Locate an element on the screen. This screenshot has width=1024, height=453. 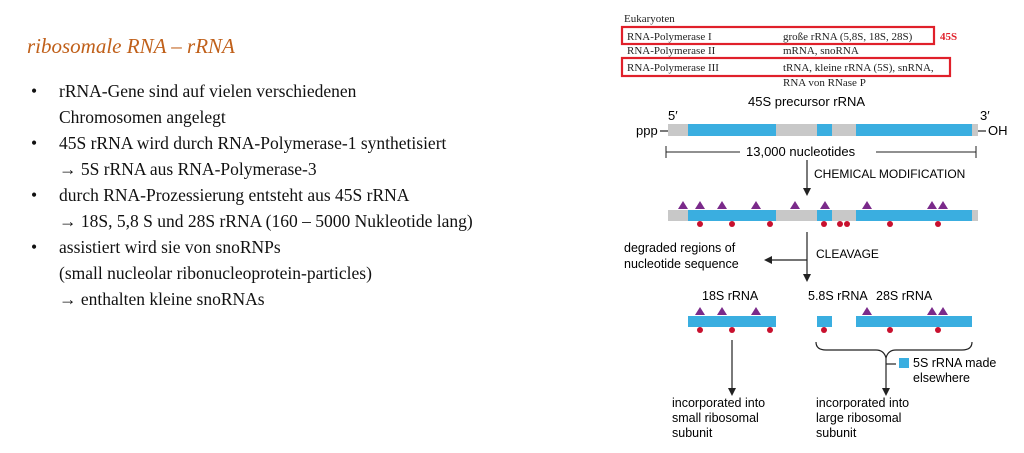
pol1-name: RNA-Polymerase I is located at coordinates (669, 37).